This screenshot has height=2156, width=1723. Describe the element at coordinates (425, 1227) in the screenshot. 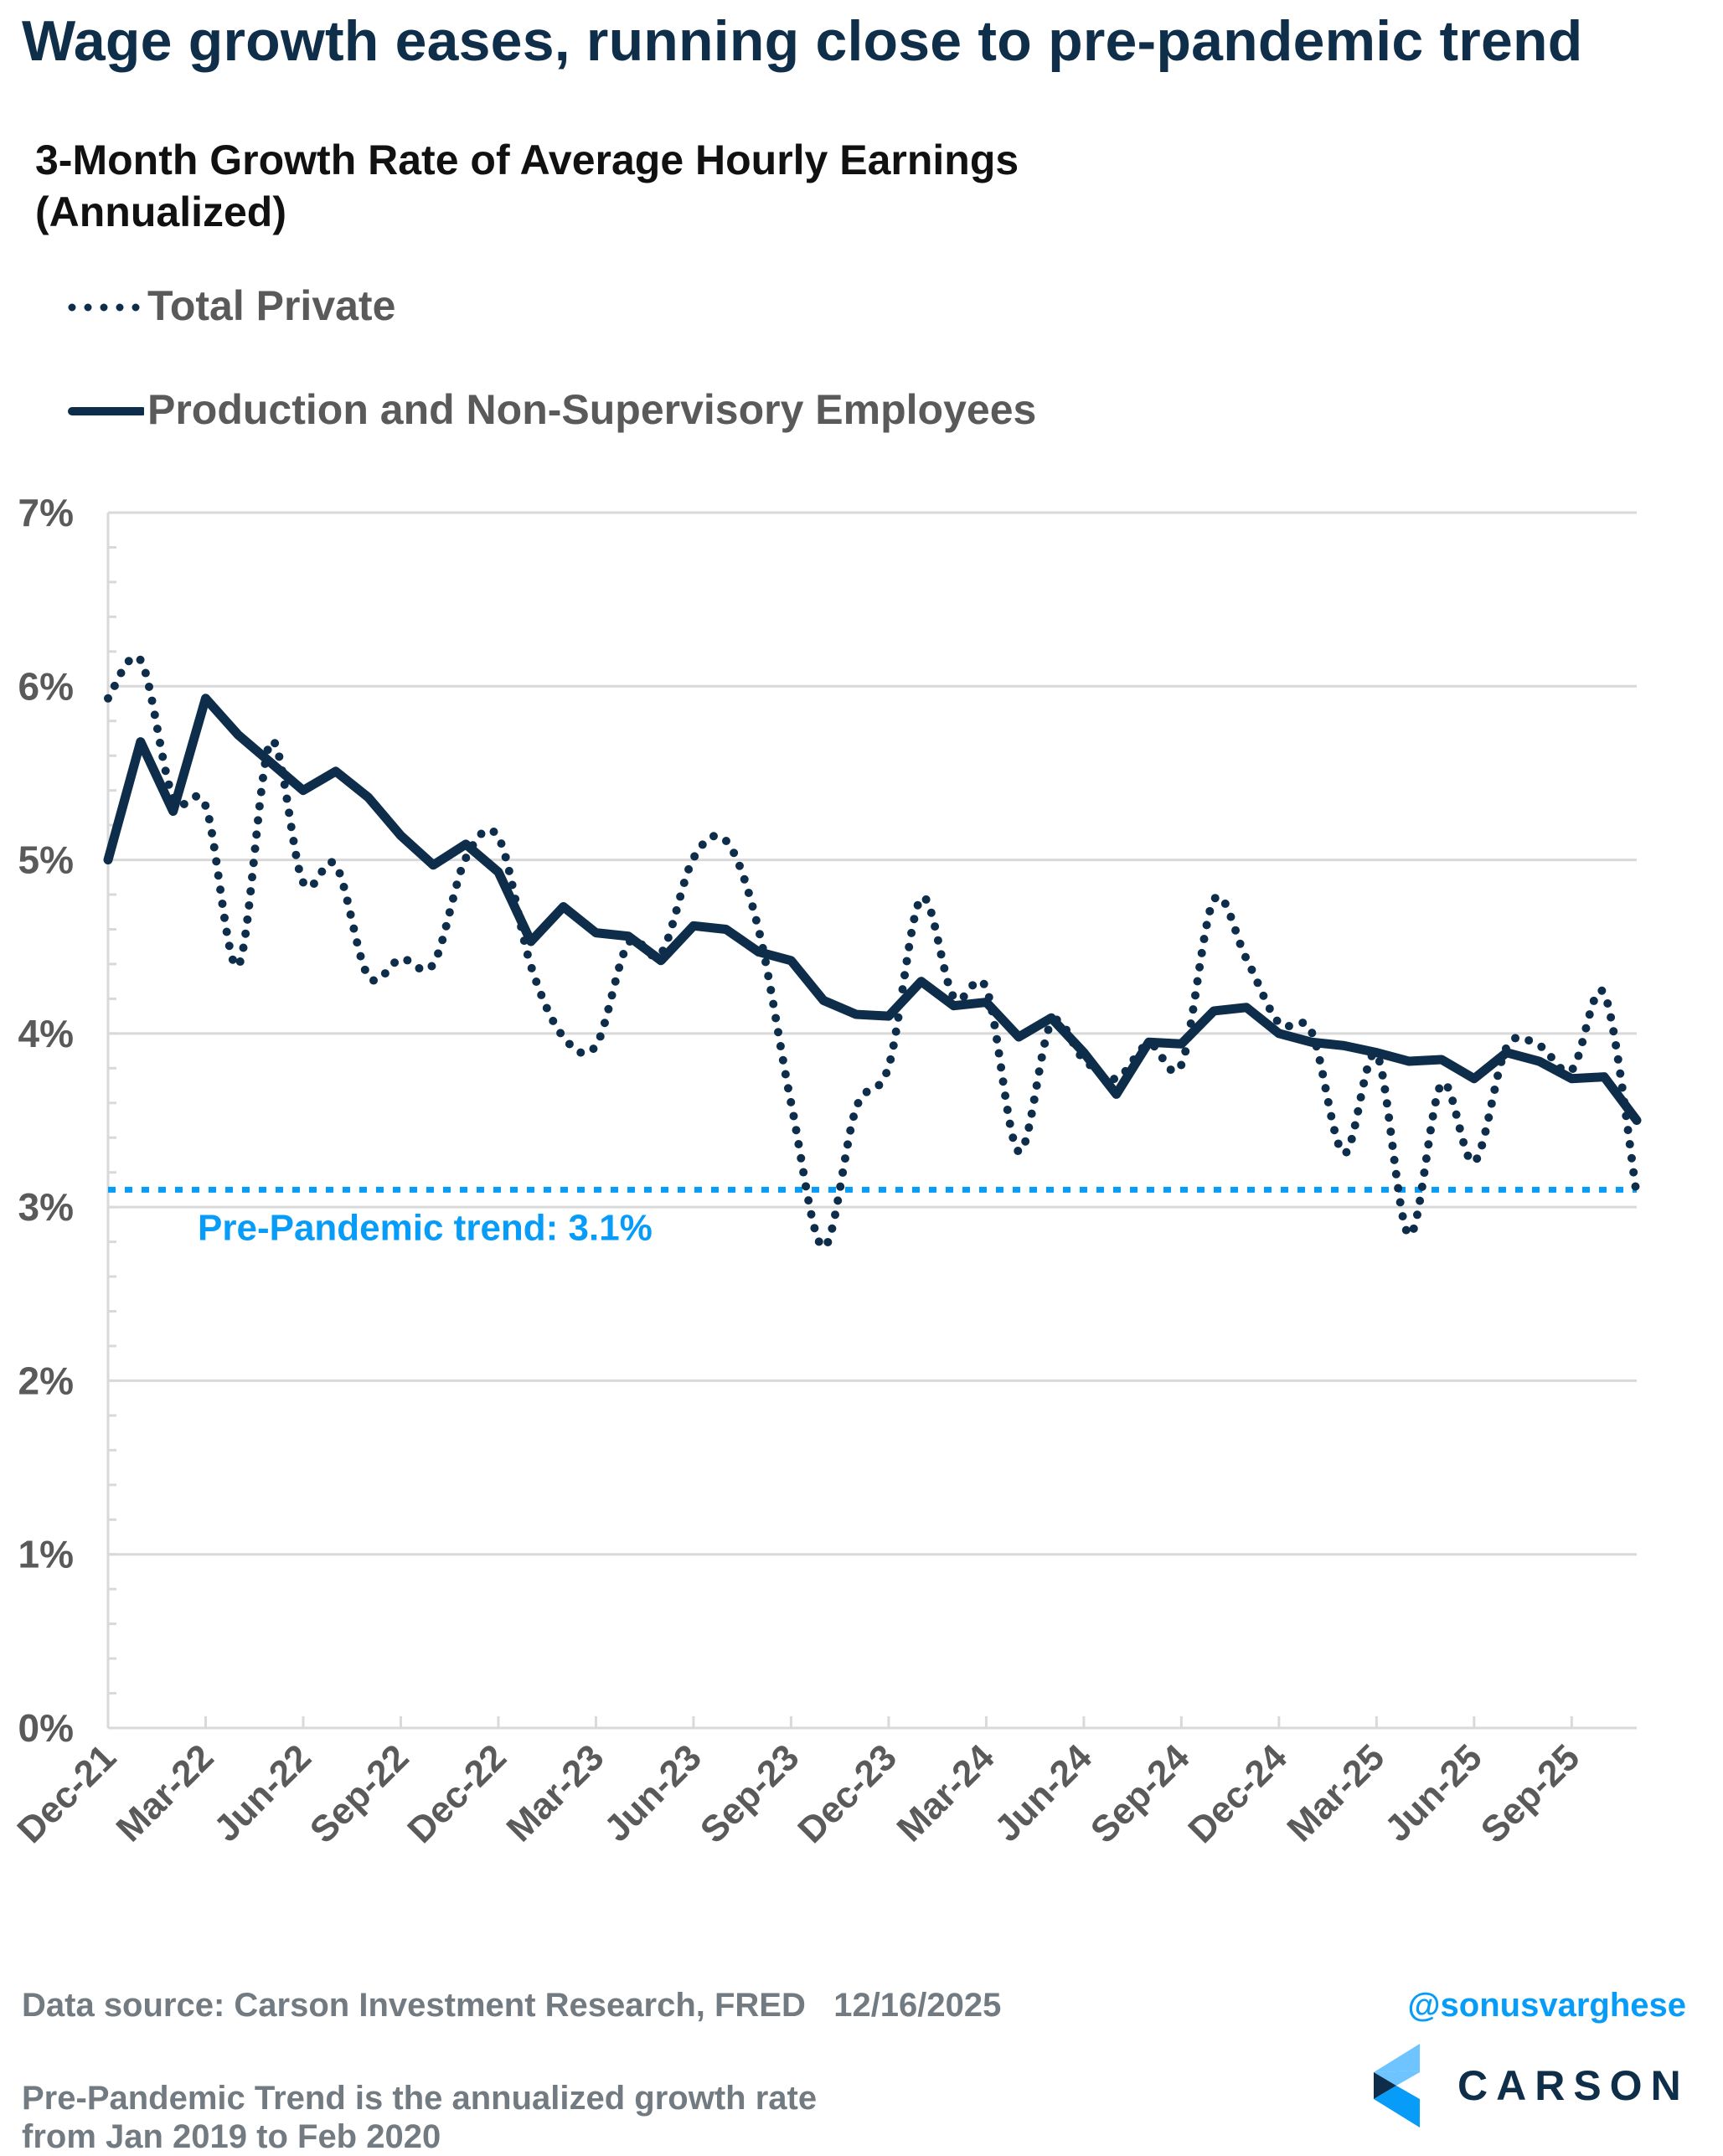

I see `trend-label: Pre-Pandemic trend: 3.1%` at that location.